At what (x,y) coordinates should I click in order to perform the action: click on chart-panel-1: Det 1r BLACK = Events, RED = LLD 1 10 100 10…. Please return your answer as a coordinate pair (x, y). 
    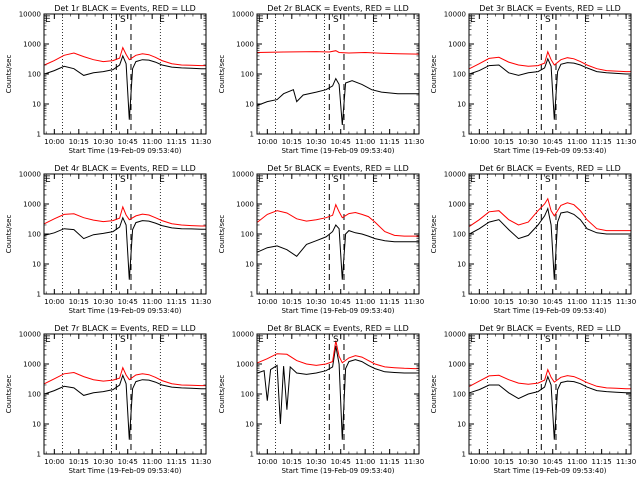
    Looking at the image, I should click on (108, 79).